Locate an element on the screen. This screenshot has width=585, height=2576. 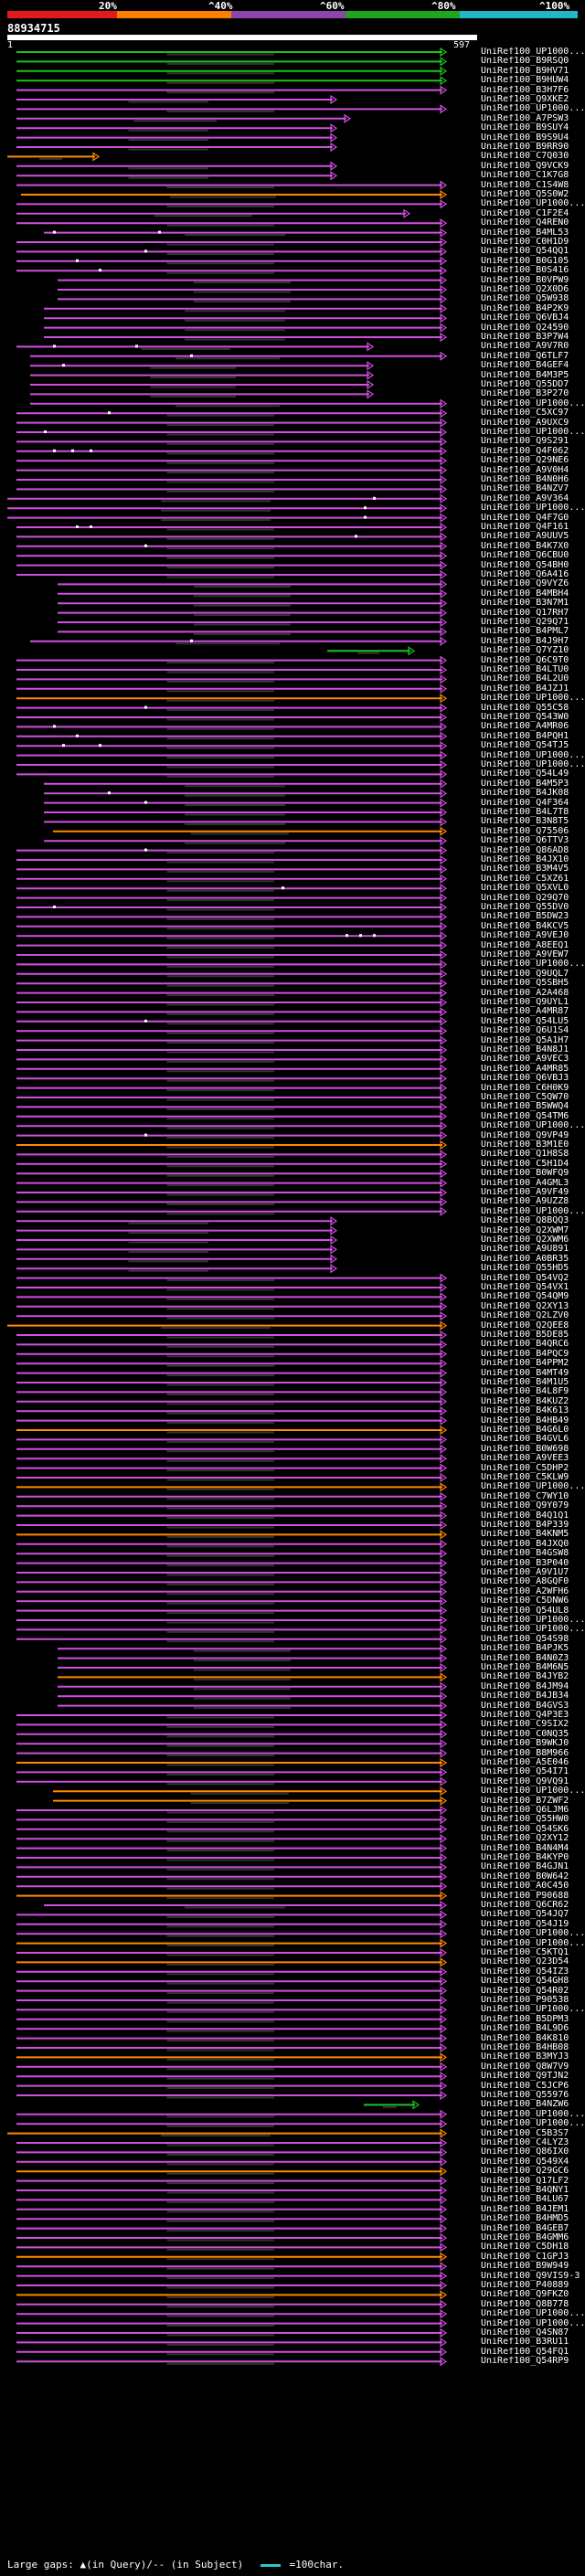
hit-label: UniRef100_C5DNW6 is located at coordinates (525, 1601).